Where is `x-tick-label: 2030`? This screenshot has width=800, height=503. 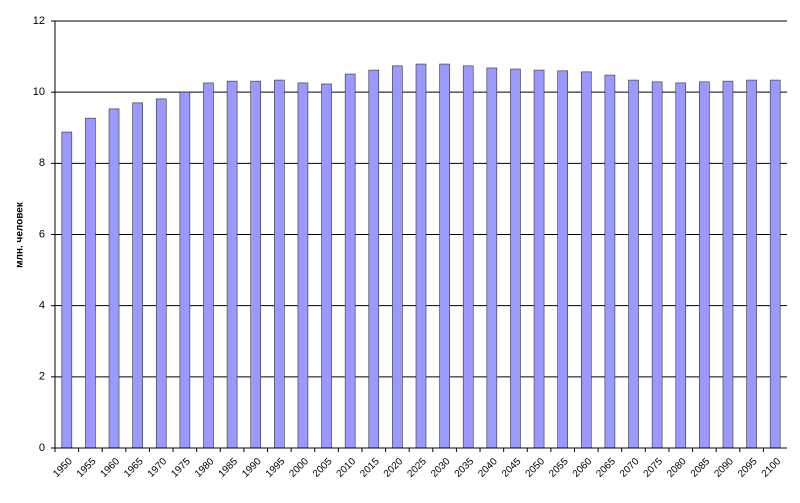
x-tick-label: 2030 is located at coordinates (441, 468).